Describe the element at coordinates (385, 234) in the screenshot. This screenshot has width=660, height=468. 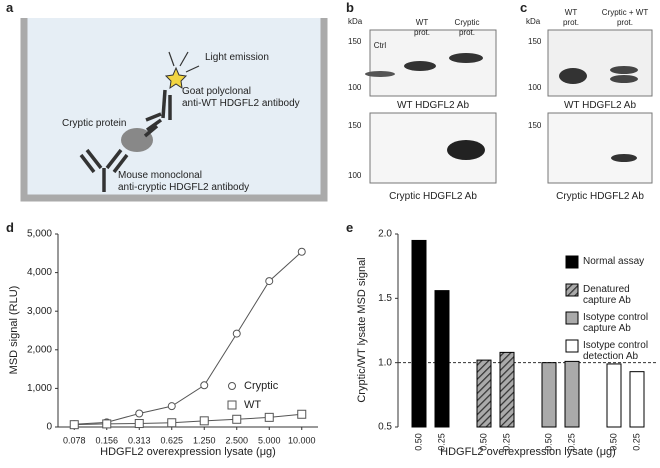
I see `y-tick-label: 2.0` at that location.